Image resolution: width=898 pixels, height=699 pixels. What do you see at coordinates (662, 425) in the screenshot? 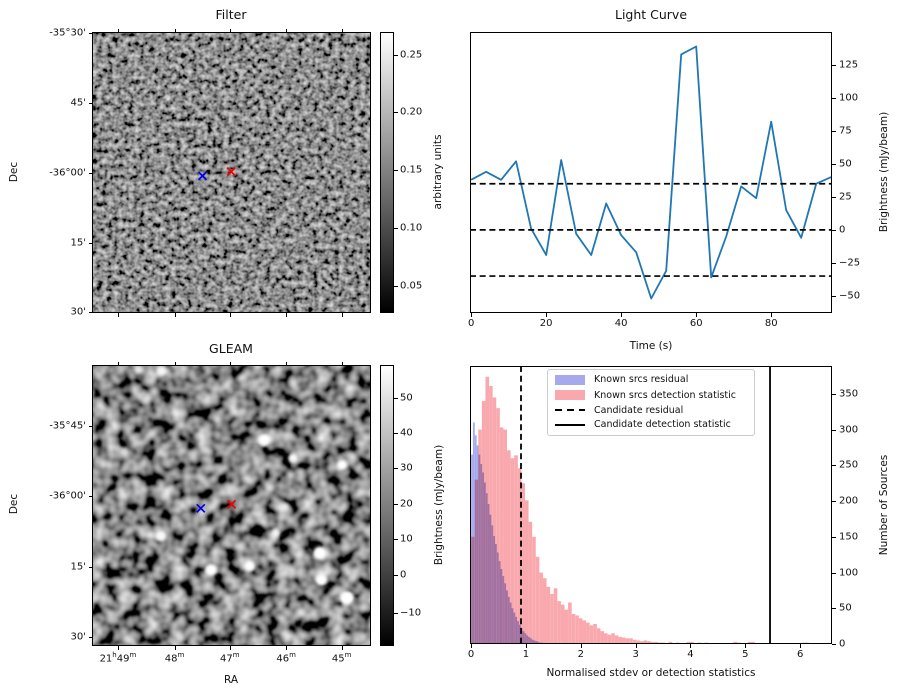
I see `legend-label: Candidate detection statistic` at bounding box center [662, 425].